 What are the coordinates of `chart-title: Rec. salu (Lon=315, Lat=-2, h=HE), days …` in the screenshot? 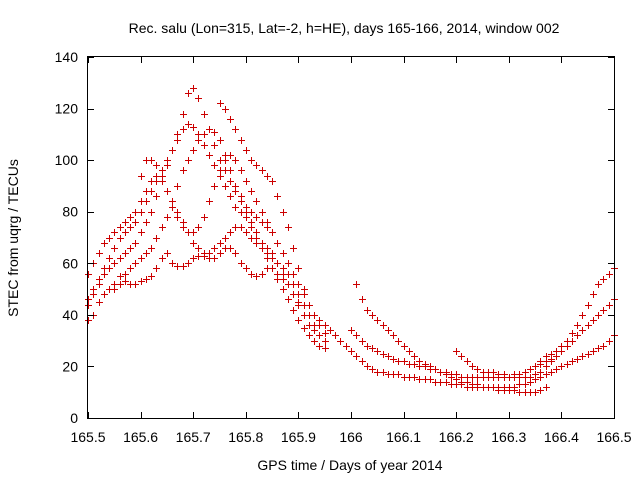 It's located at (344, 28).